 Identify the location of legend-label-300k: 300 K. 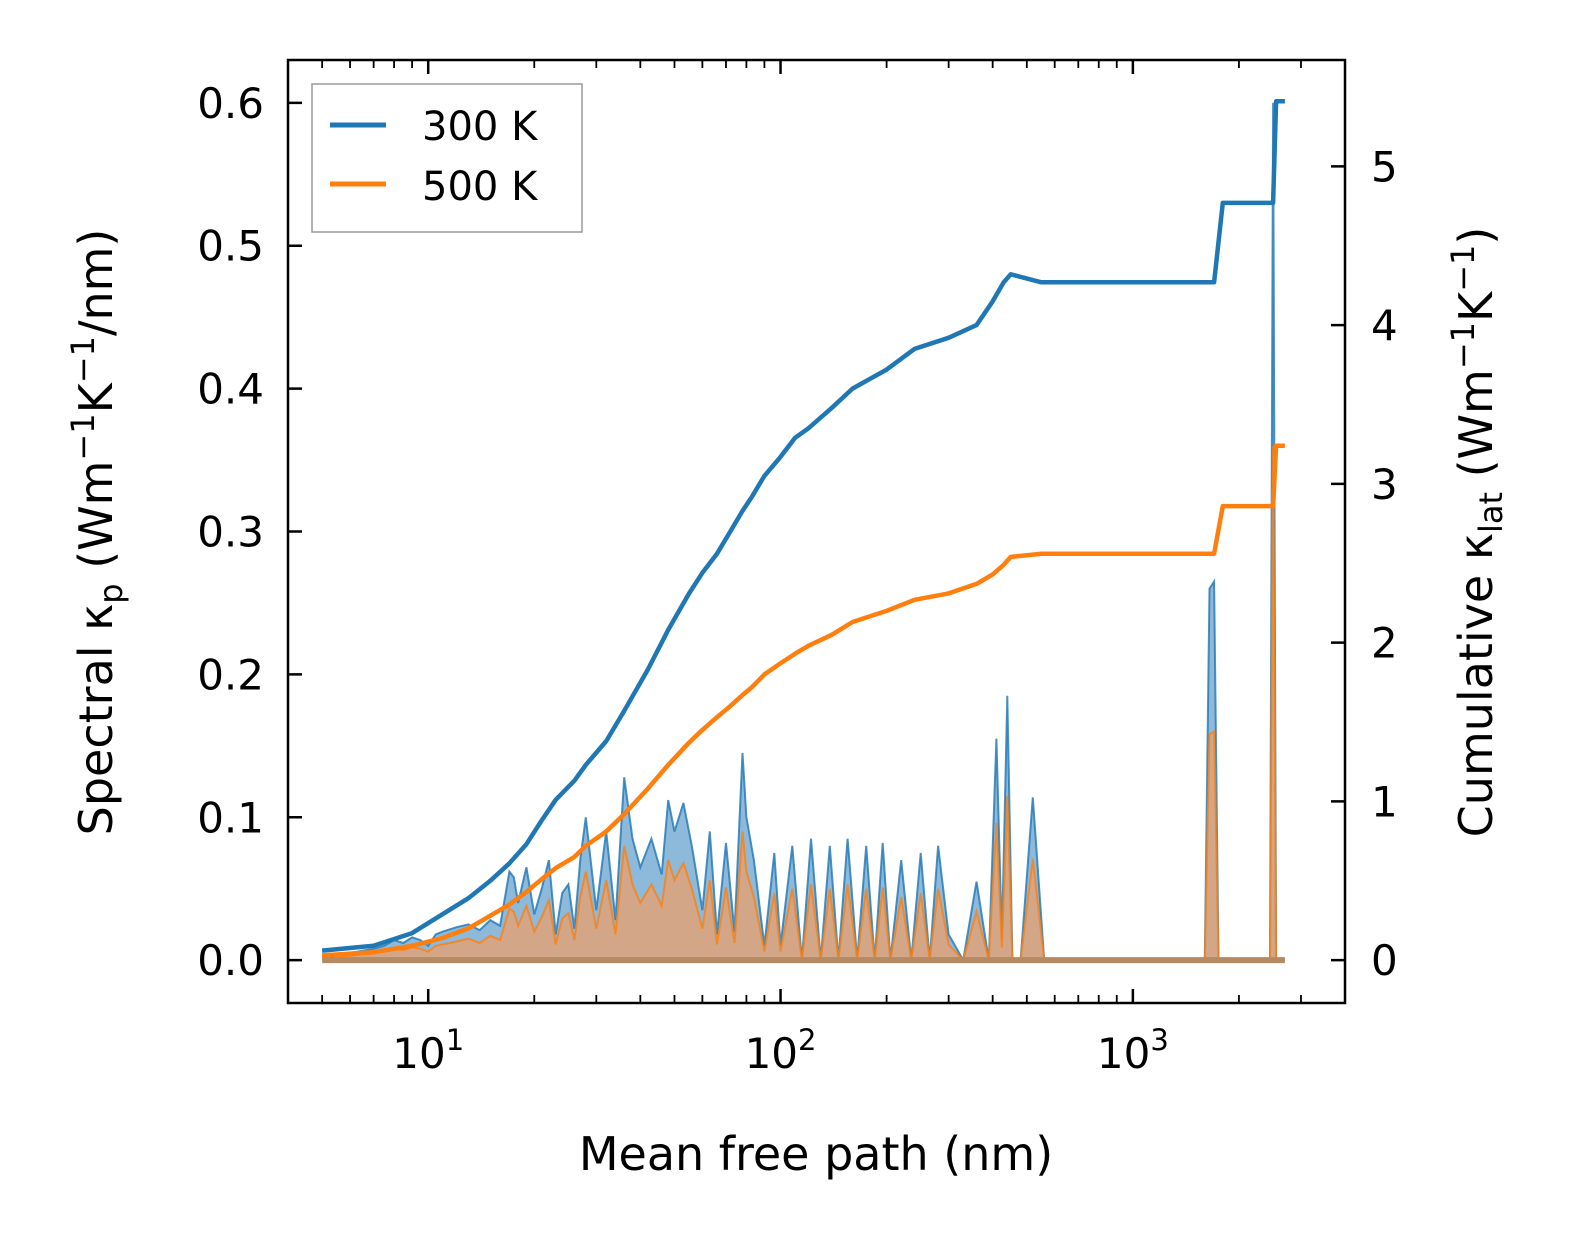
(480, 127).